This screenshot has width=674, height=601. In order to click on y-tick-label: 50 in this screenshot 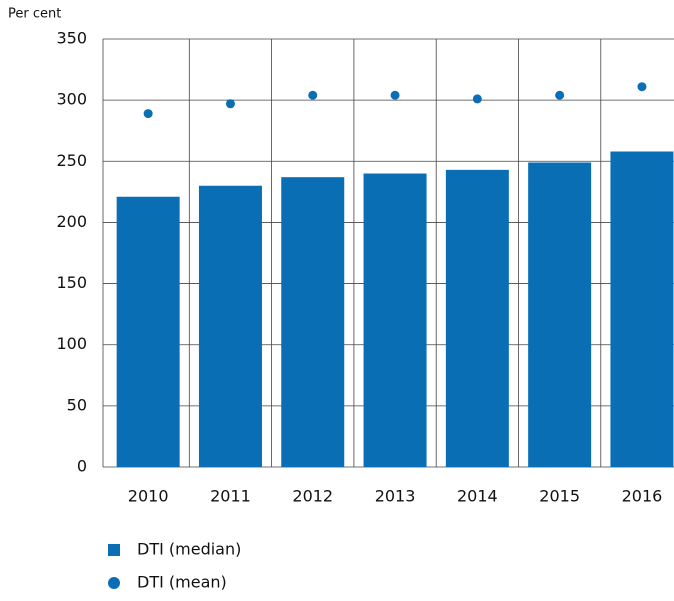, I will do `click(77, 404)`.